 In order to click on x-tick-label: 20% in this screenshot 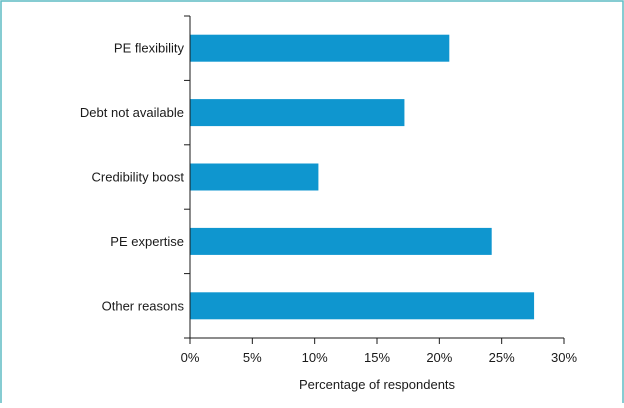, I will do `click(439, 357)`.